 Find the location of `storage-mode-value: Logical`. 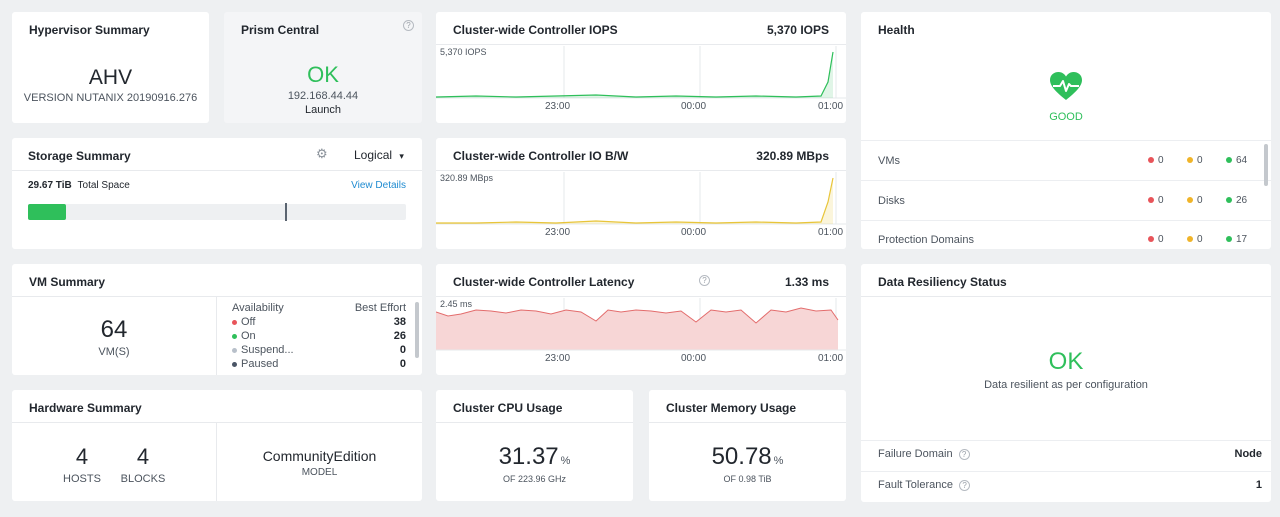

storage-mode-value: Logical is located at coordinates (373, 155).